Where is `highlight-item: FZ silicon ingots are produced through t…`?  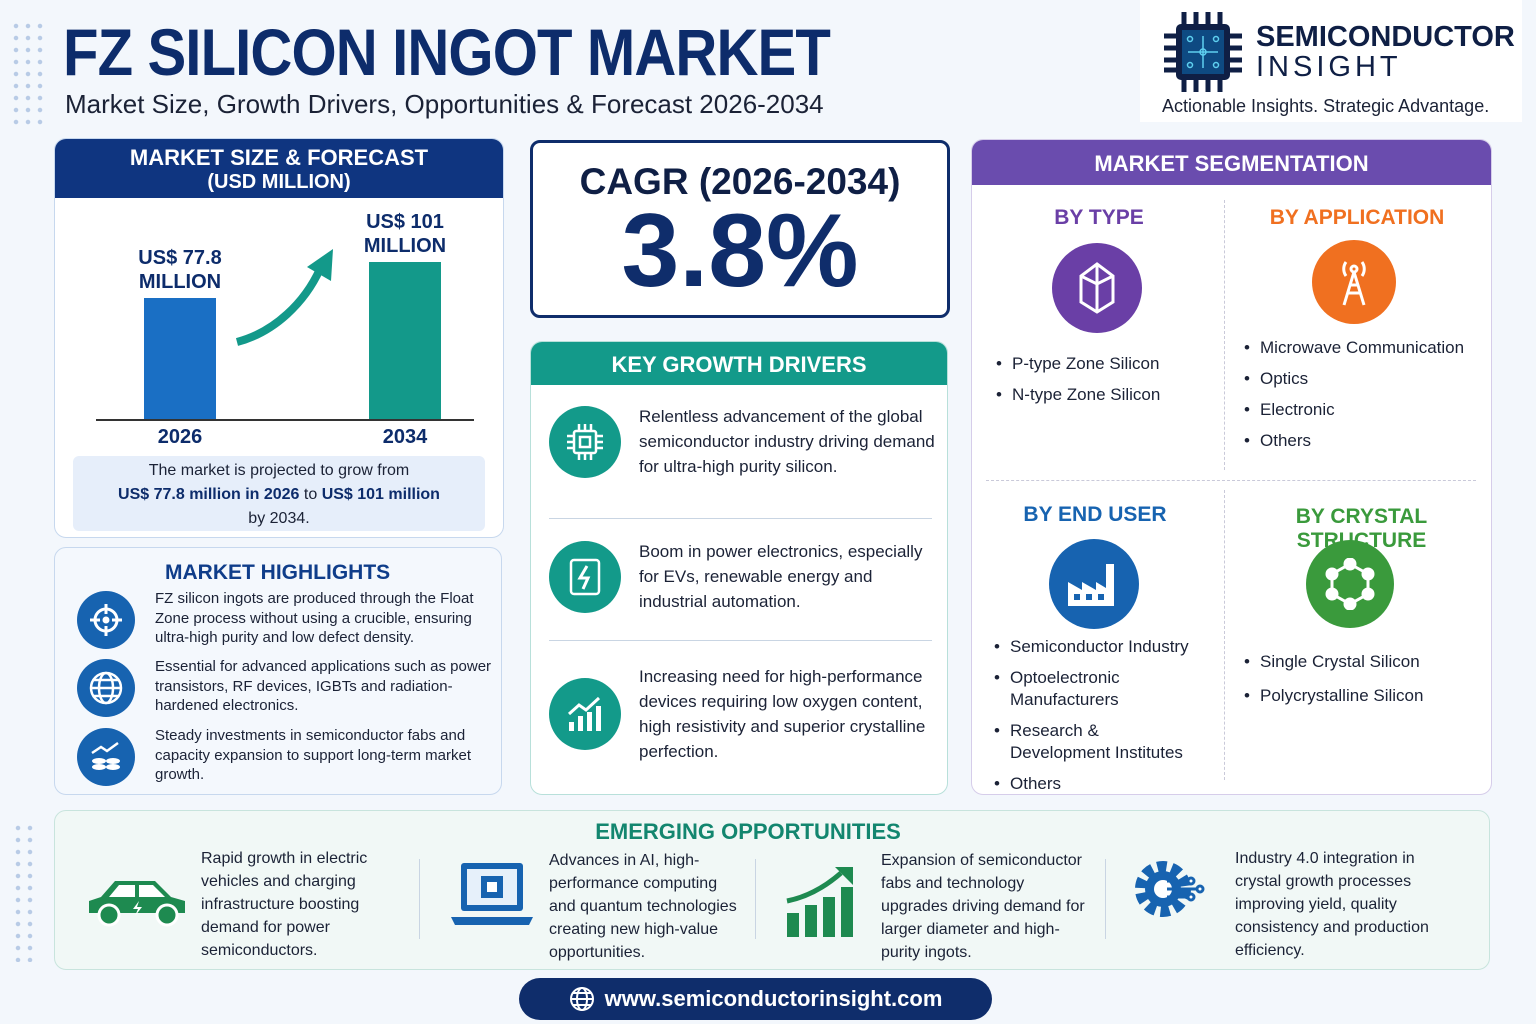 highlight-item: FZ silicon ingots are produced through t… is located at coordinates (286, 619).